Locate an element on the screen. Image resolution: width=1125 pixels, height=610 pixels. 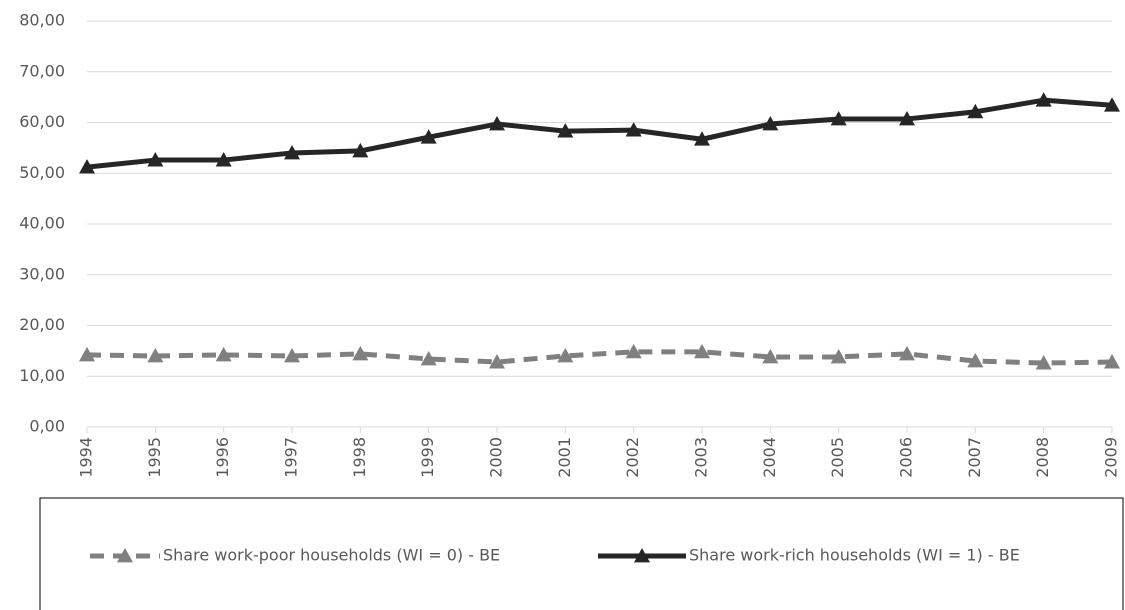
x-tick-label: 1996 is located at coordinates (222, 457).